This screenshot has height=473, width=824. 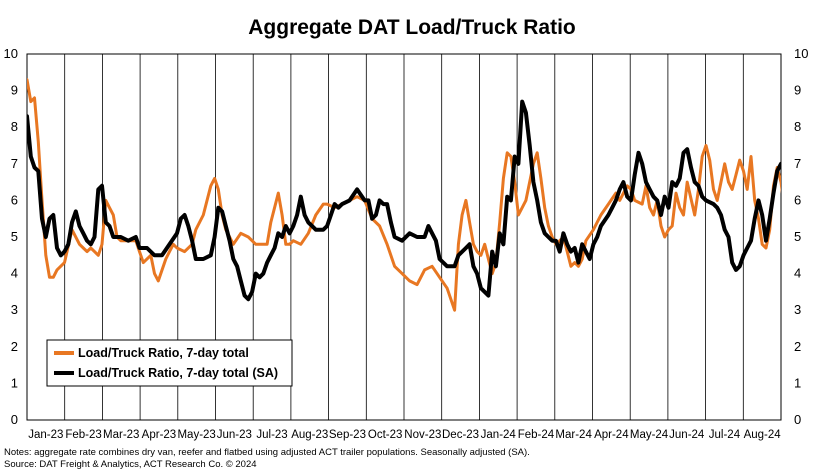 I want to click on y-tick-label-left: 10, so click(x=11, y=53).